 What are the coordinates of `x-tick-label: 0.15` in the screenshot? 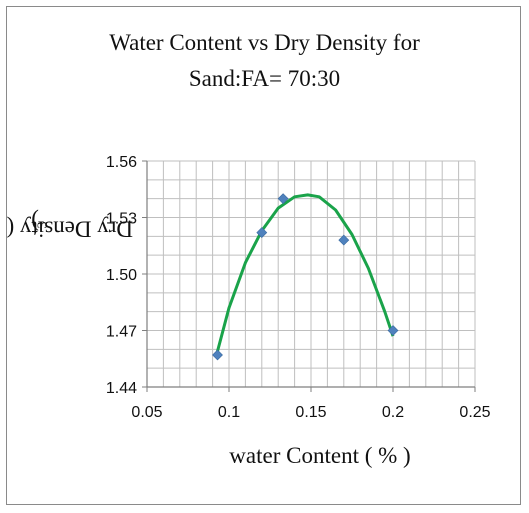 It's located at (310, 412).